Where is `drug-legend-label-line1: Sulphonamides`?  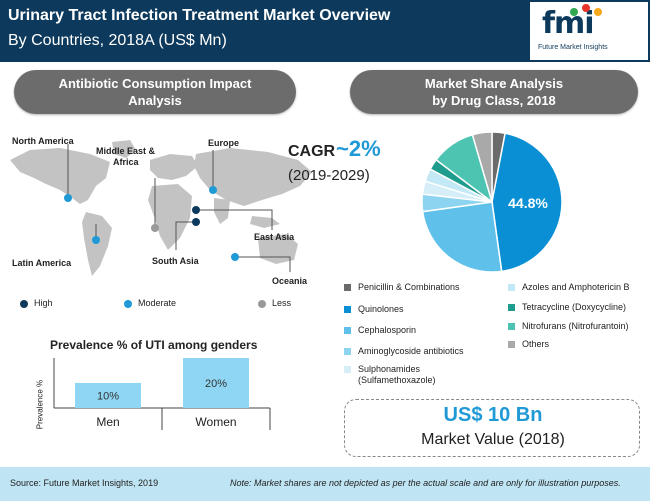
drug-legend-label-line1: Sulphonamides is located at coordinates (389, 369).